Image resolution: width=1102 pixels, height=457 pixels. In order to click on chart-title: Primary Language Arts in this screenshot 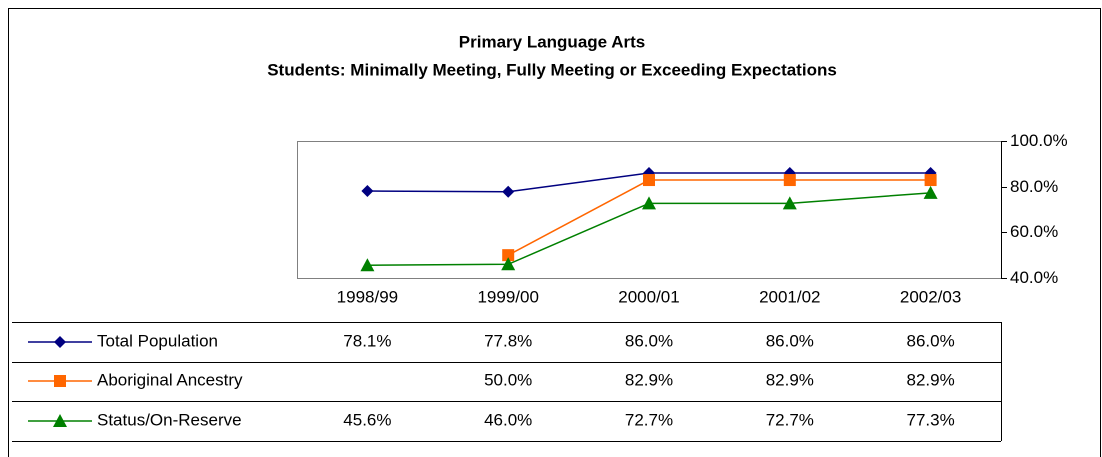, I will do `click(552, 41)`.